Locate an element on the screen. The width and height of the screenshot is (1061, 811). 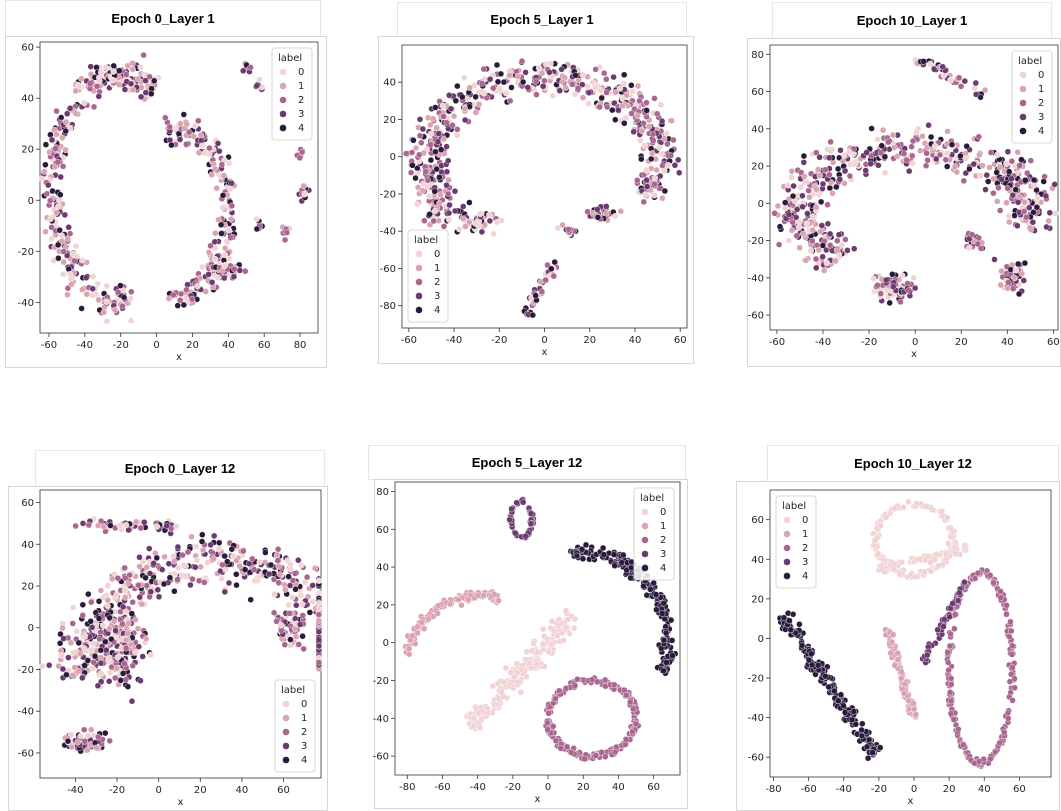
legend-entry: 0 is located at coordinates (1041, 75).